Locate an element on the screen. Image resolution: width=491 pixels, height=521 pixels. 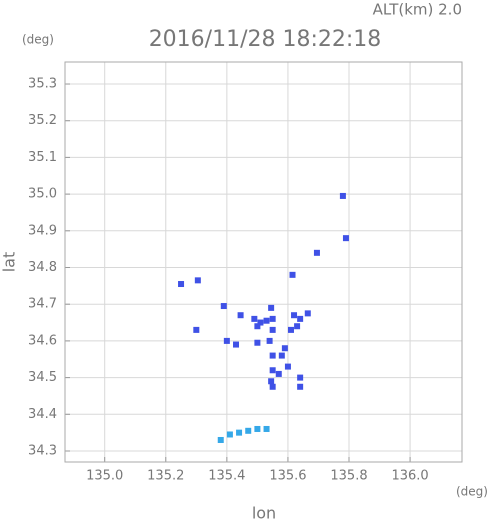
x-unit: (deg) is located at coordinates (472, 492).